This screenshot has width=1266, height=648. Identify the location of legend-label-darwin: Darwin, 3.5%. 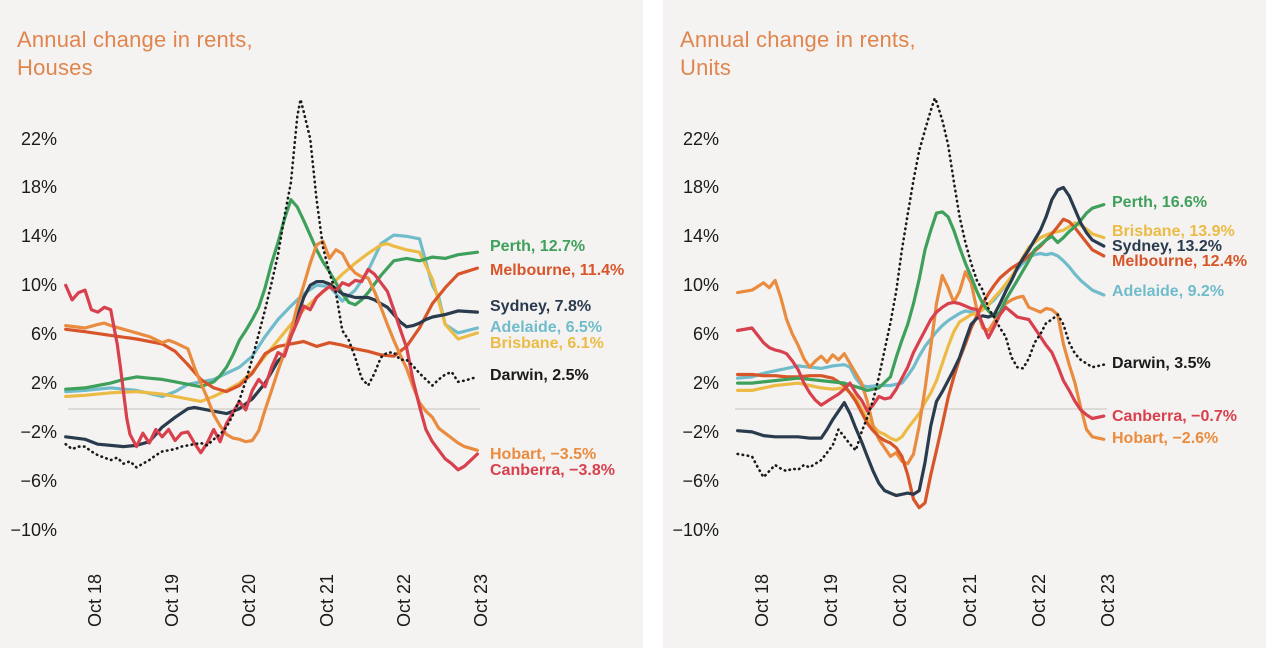
(1161, 363).